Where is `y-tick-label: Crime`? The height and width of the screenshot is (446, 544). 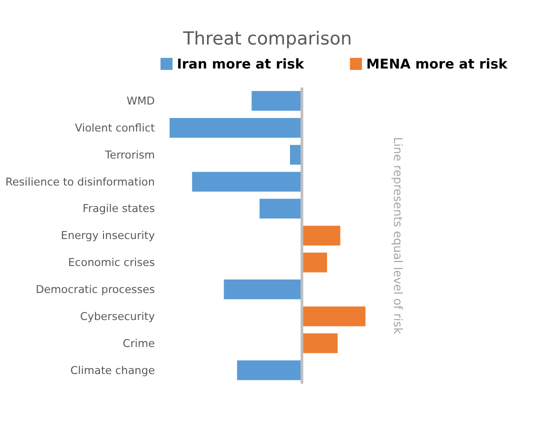
y-tick-label: Crime is located at coordinates (139, 343).